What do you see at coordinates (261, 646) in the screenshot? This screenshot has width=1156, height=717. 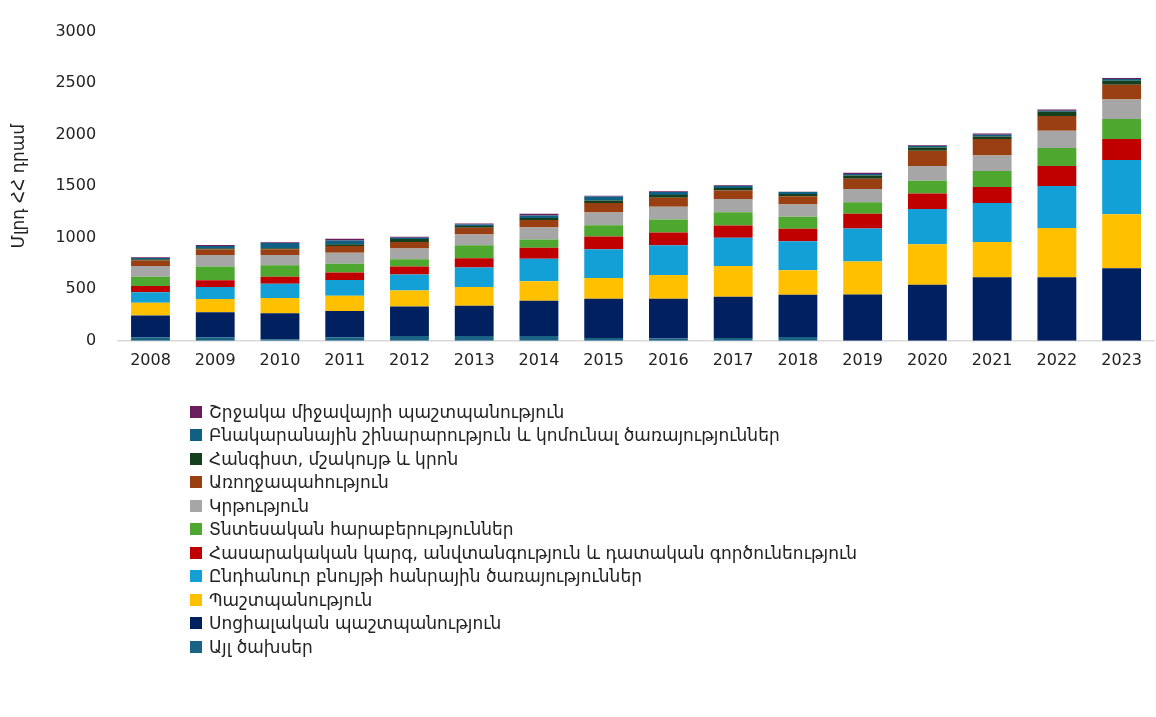 I see `legend-label: Այլ ծախսեր` at bounding box center [261, 646].